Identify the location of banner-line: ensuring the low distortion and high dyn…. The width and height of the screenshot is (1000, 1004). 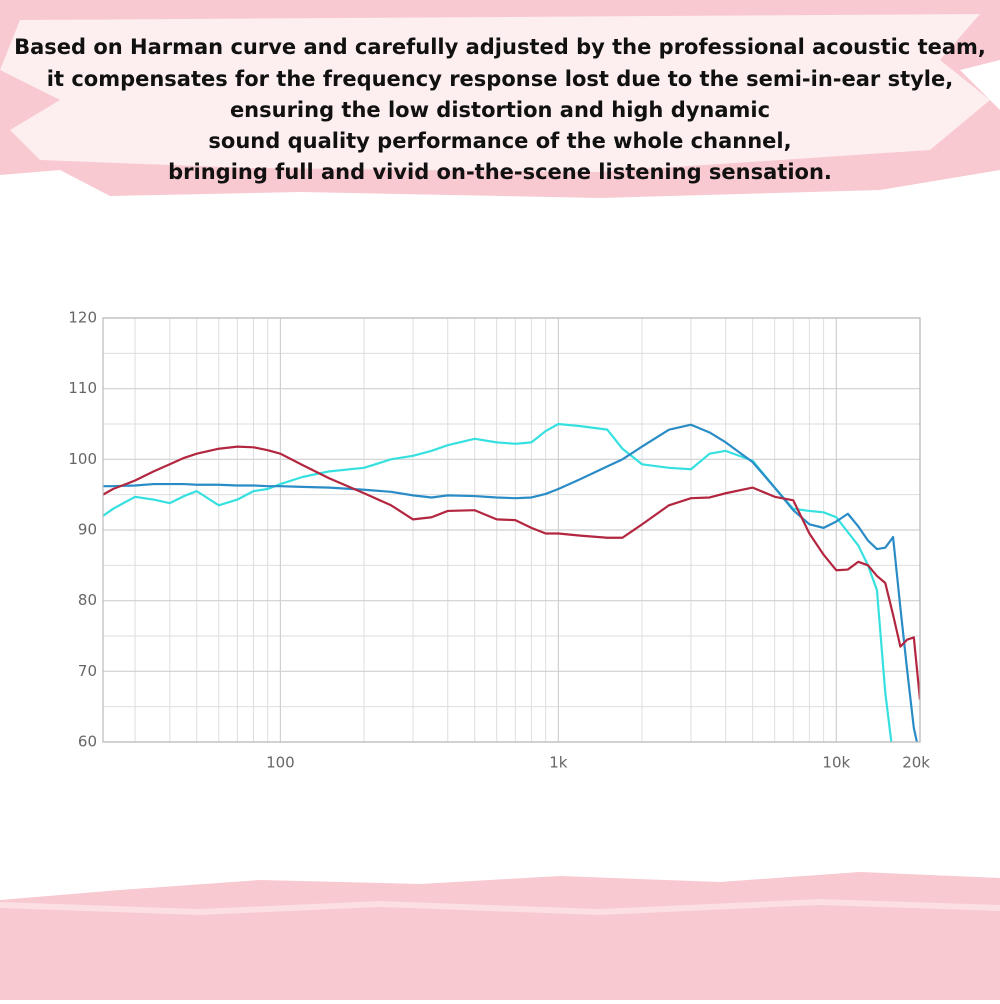
(500, 110).